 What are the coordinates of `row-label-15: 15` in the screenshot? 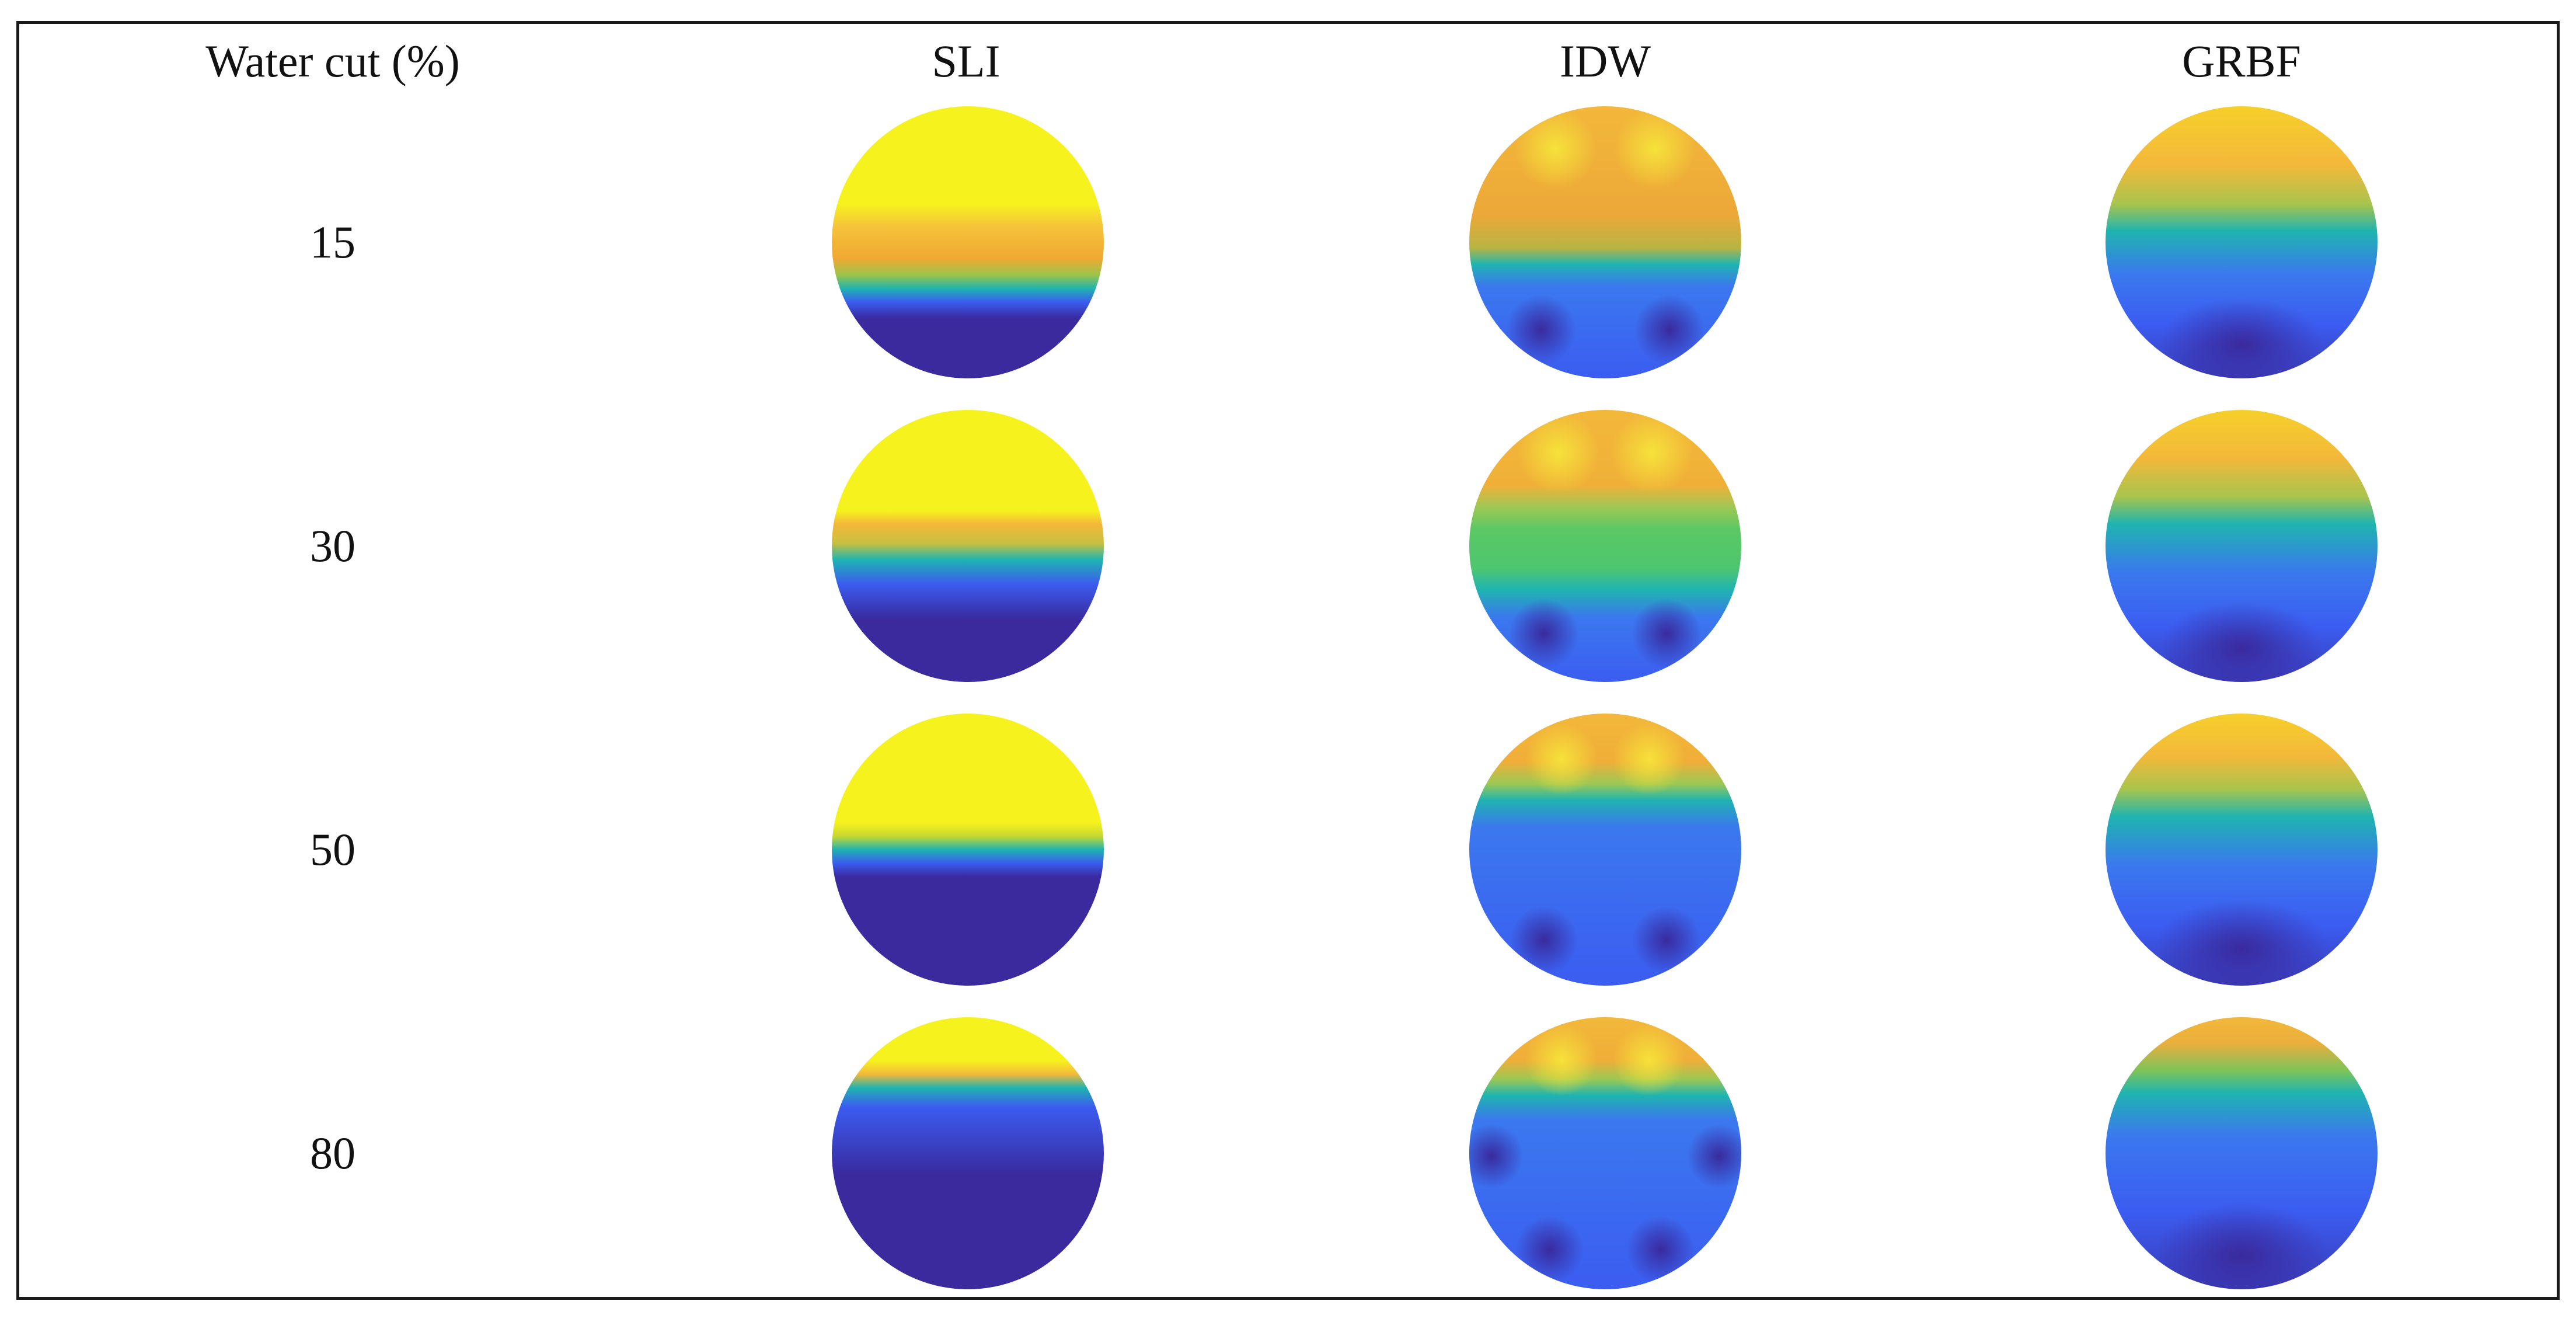 It's located at (333, 242).